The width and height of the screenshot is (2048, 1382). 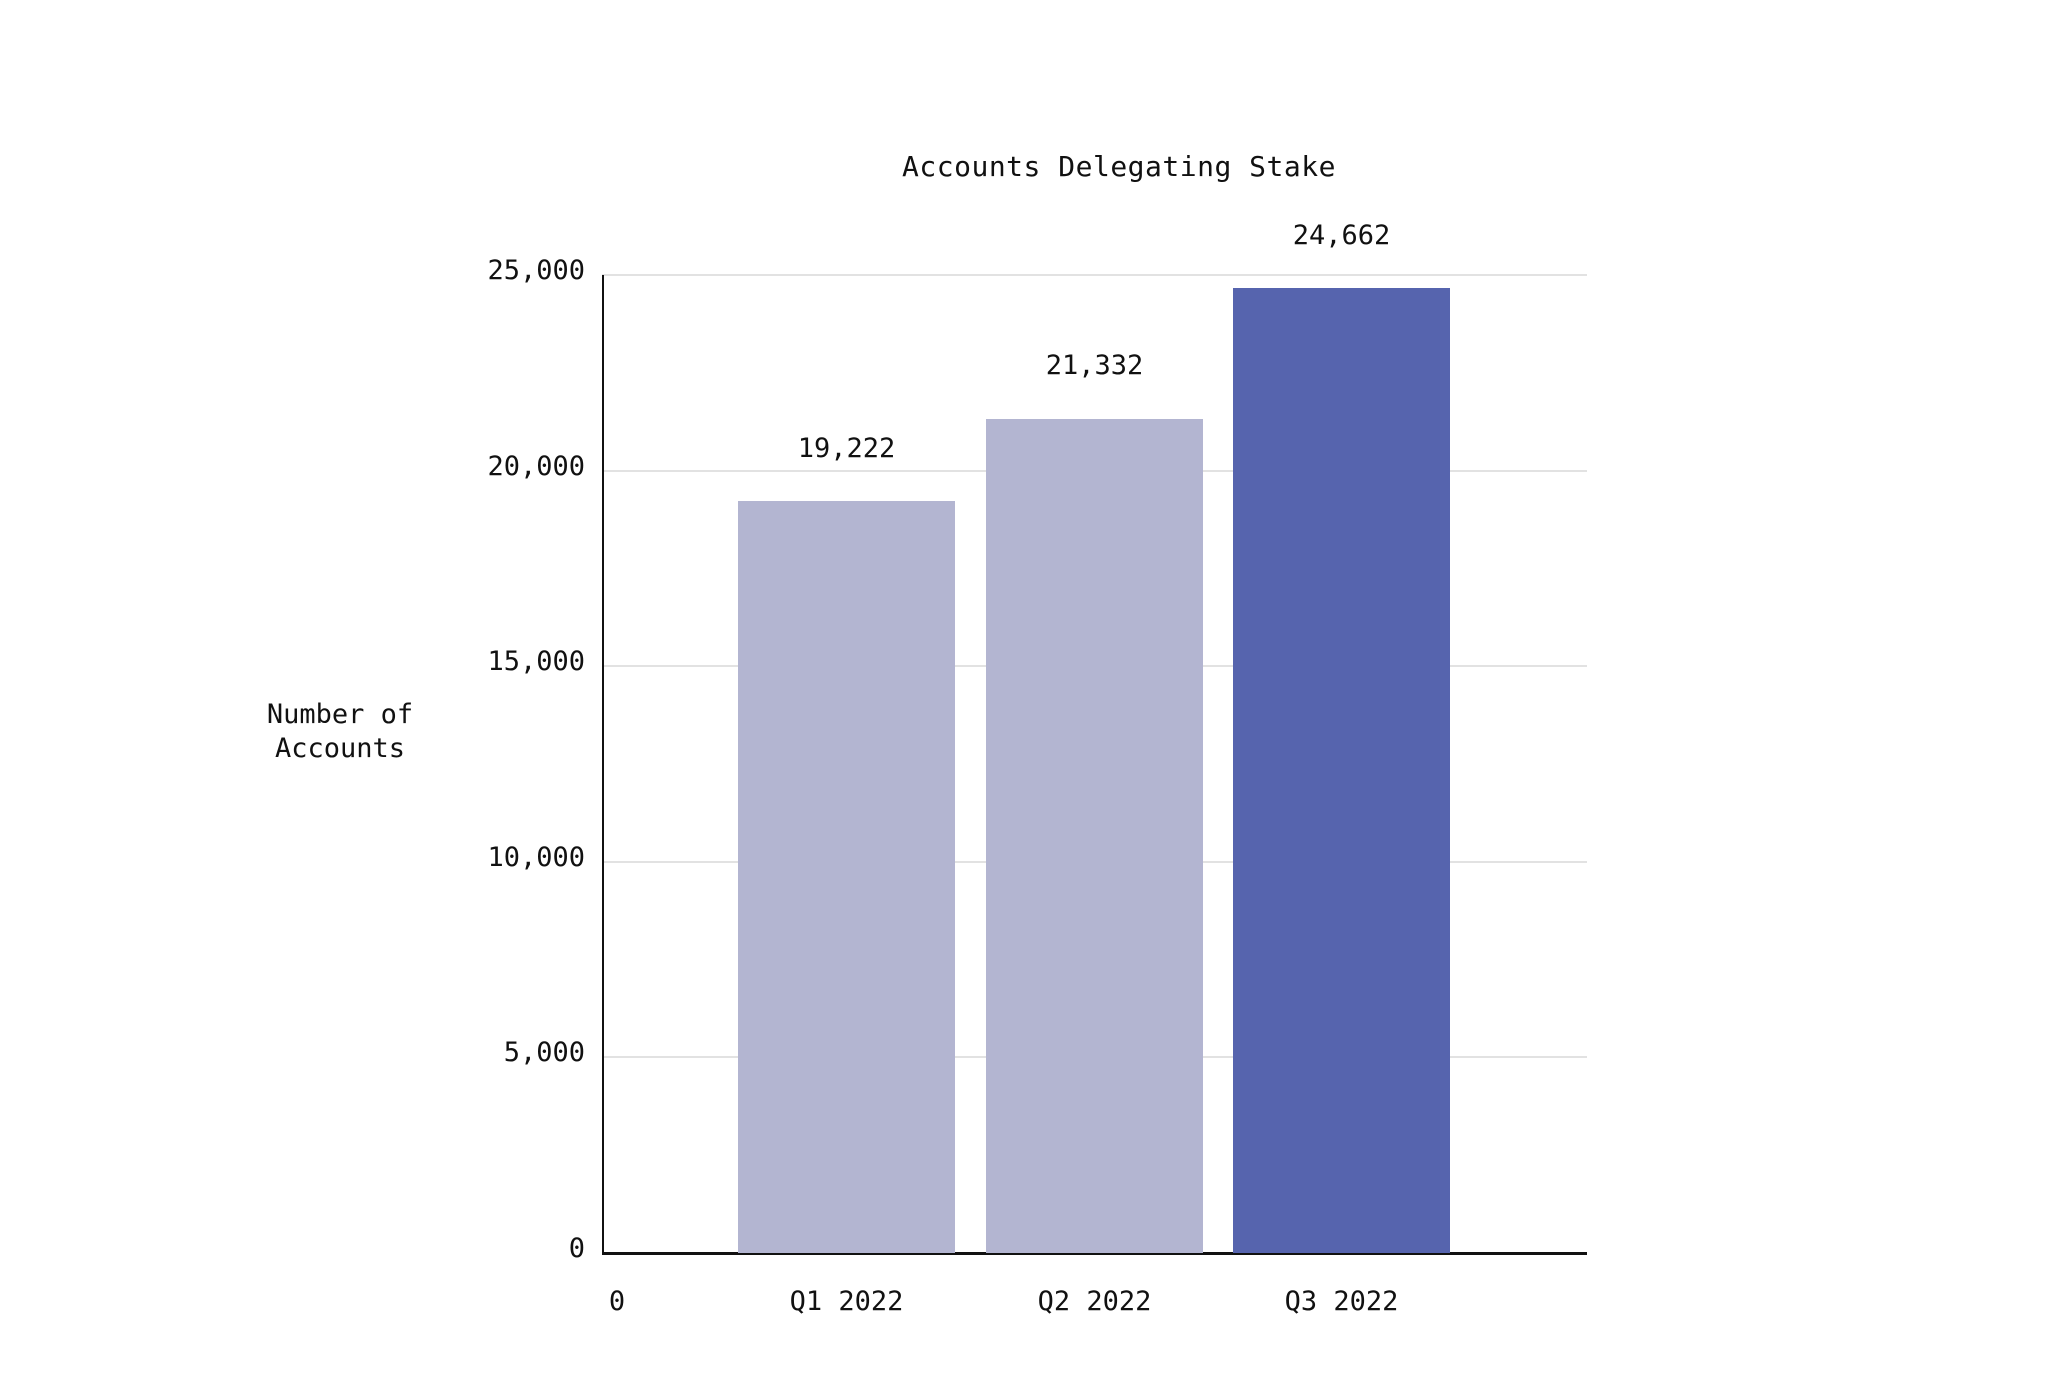 I want to click on bar-q3-2022, so click(x=1341, y=770).